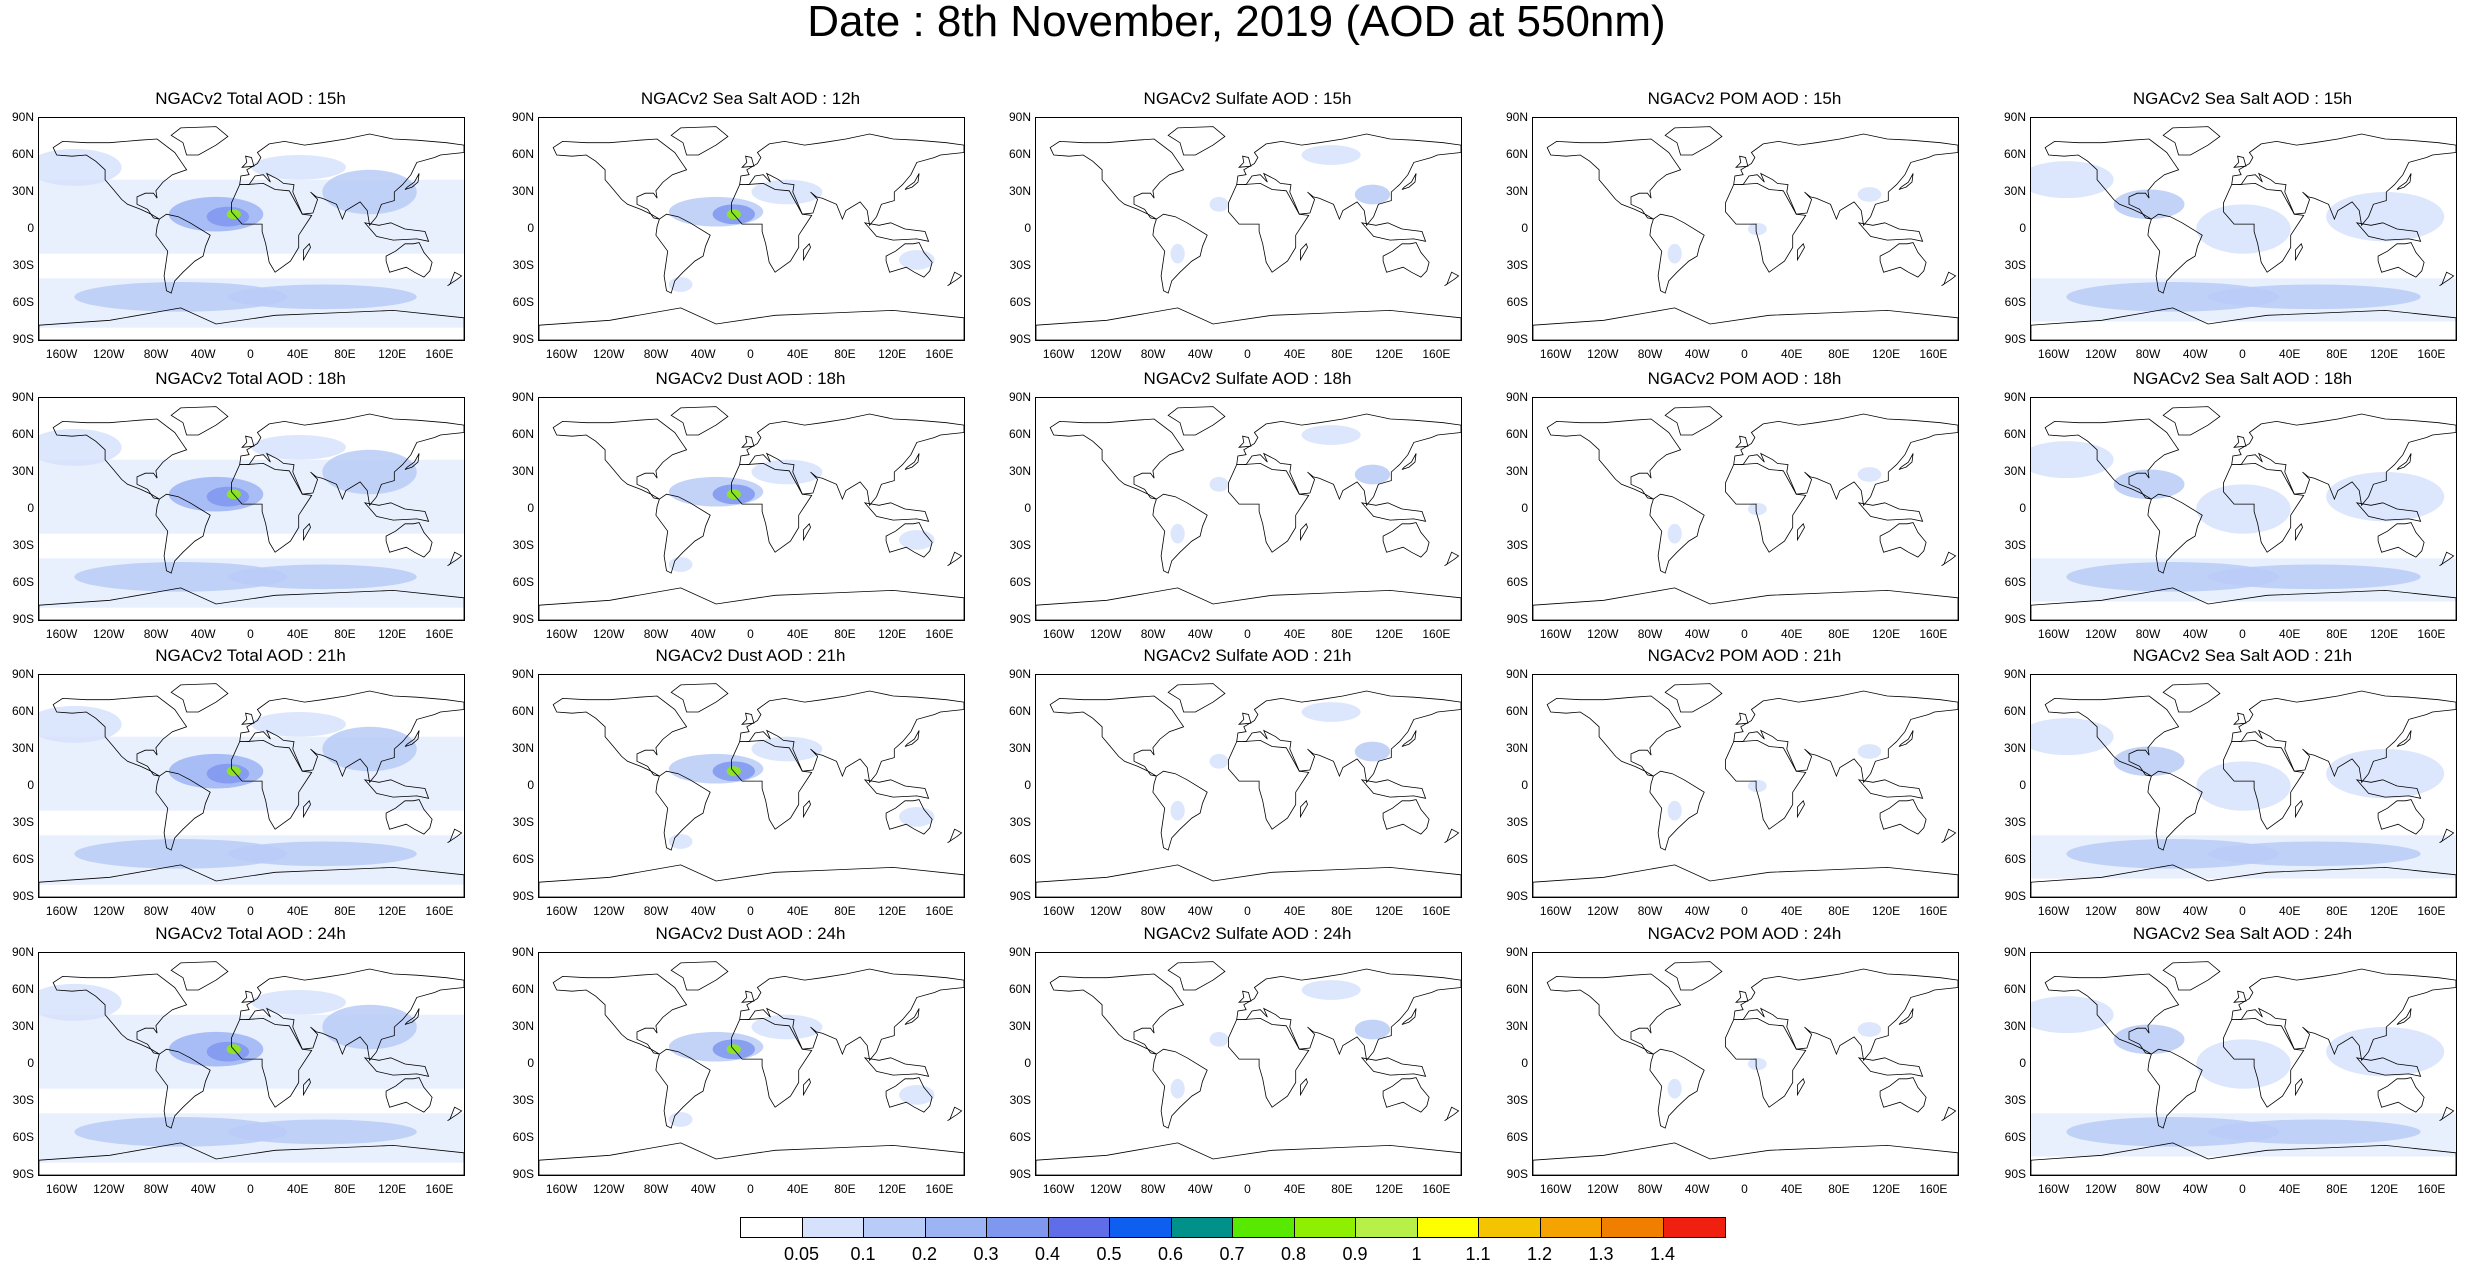 Image resolution: width=2473 pixels, height=1265 pixels. Describe the element at coordinates (1047, 1254) in the screenshot. I see `colorbar-label: 0.4` at that location.